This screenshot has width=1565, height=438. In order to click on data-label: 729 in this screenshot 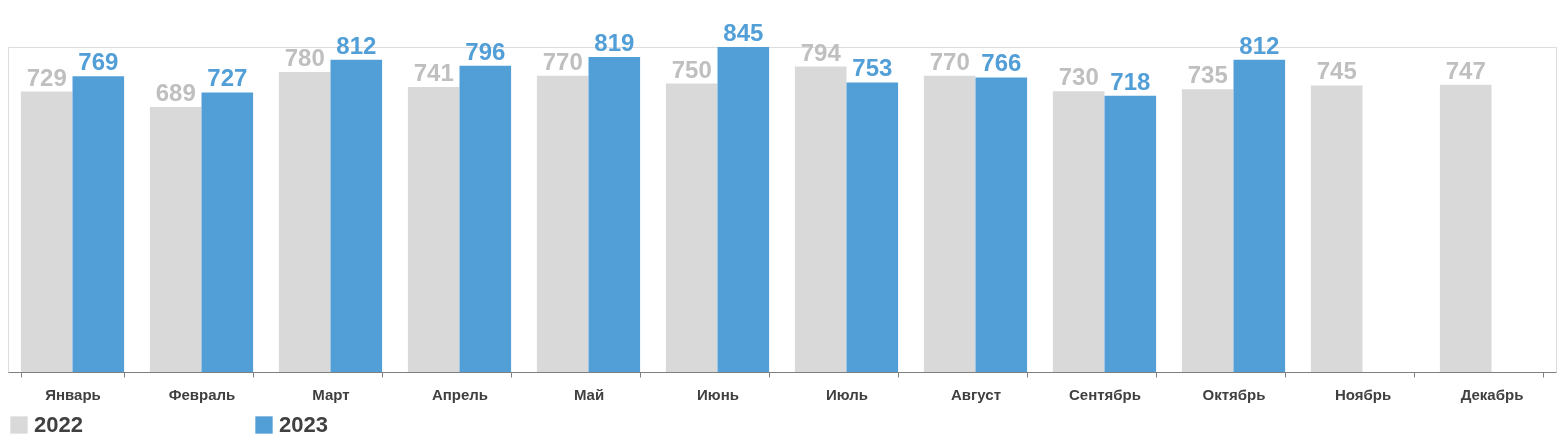, I will do `click(46, 77)`.